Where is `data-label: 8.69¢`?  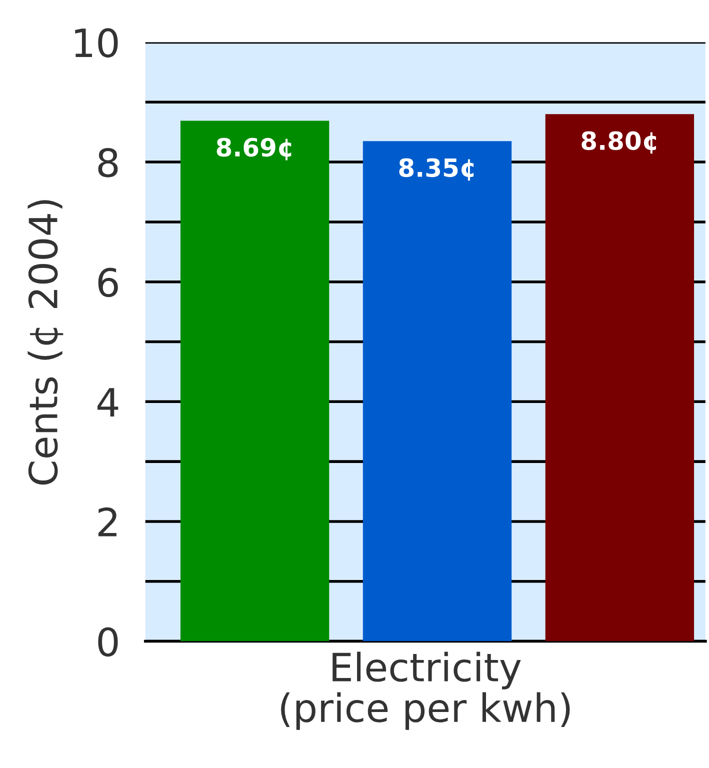 data-label: 8.69¢ is located at coordinates (254, 149).